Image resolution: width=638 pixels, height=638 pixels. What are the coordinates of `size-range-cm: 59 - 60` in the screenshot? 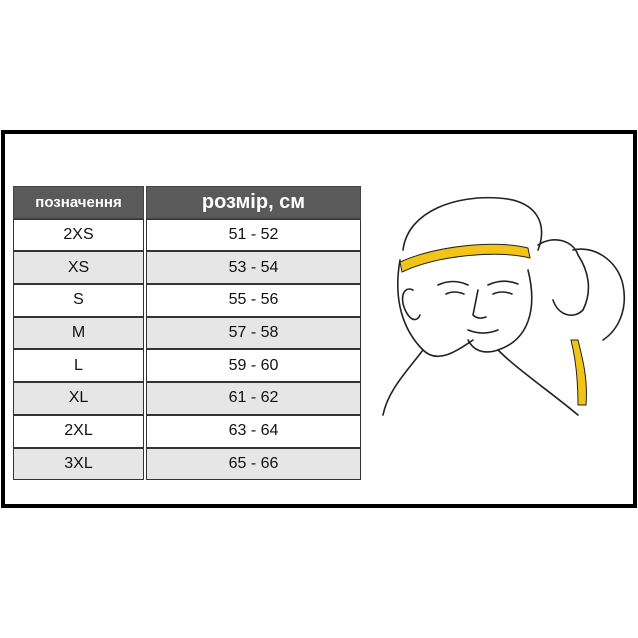 It's located at (253, 366).